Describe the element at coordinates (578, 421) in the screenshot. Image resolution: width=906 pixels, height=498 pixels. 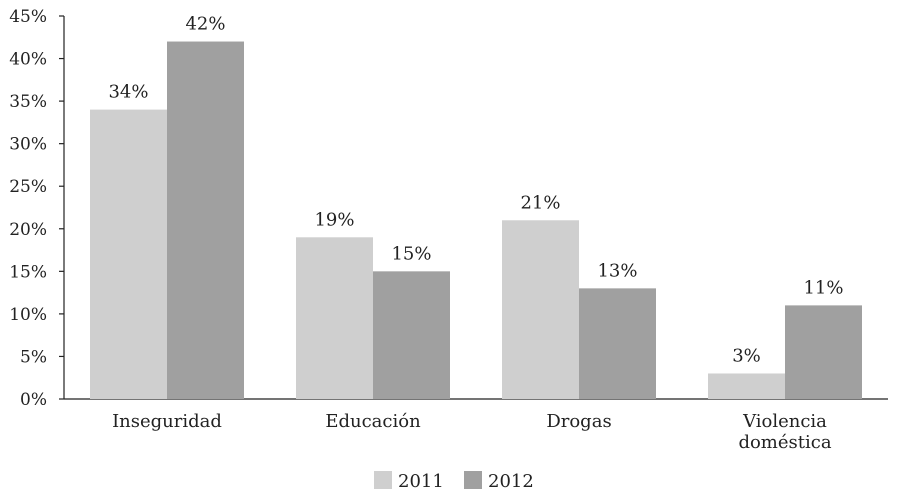
I see `x-category-label: Drogas` at that location.